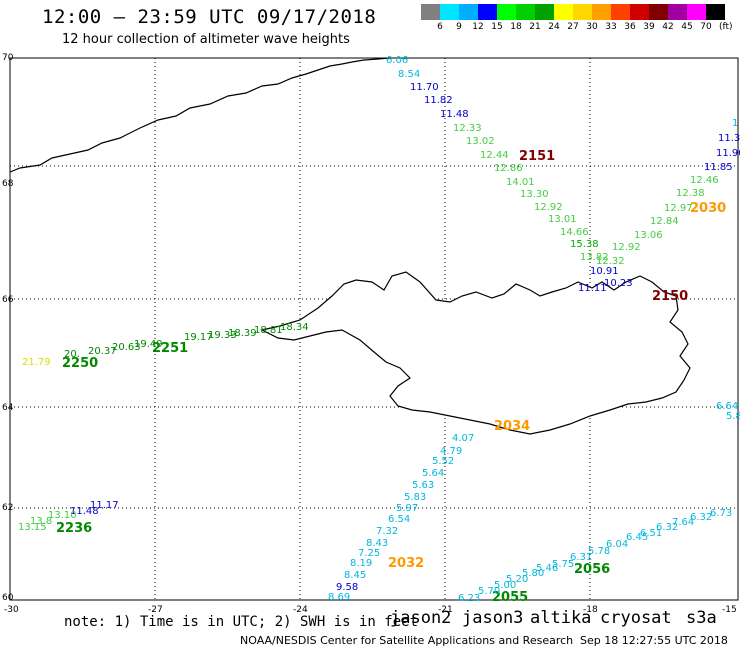 This screenshot has height=650, width=740. I want to click on t2236-value: 11.17, so click(104, 505).